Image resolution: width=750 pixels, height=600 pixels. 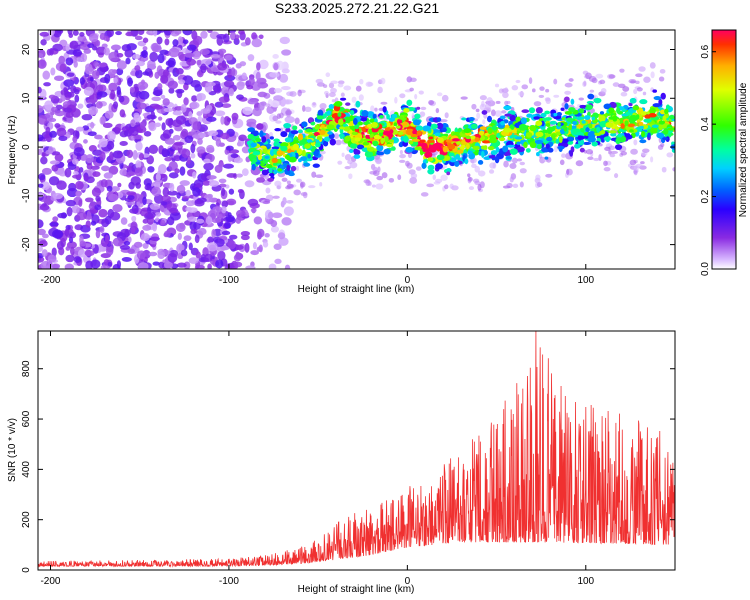 What do you see at coordinates (12, 150) in the screenshot?
I see `heatmap-y-axis-label: Frequency (Hz)` at bounding box center [12, 150].